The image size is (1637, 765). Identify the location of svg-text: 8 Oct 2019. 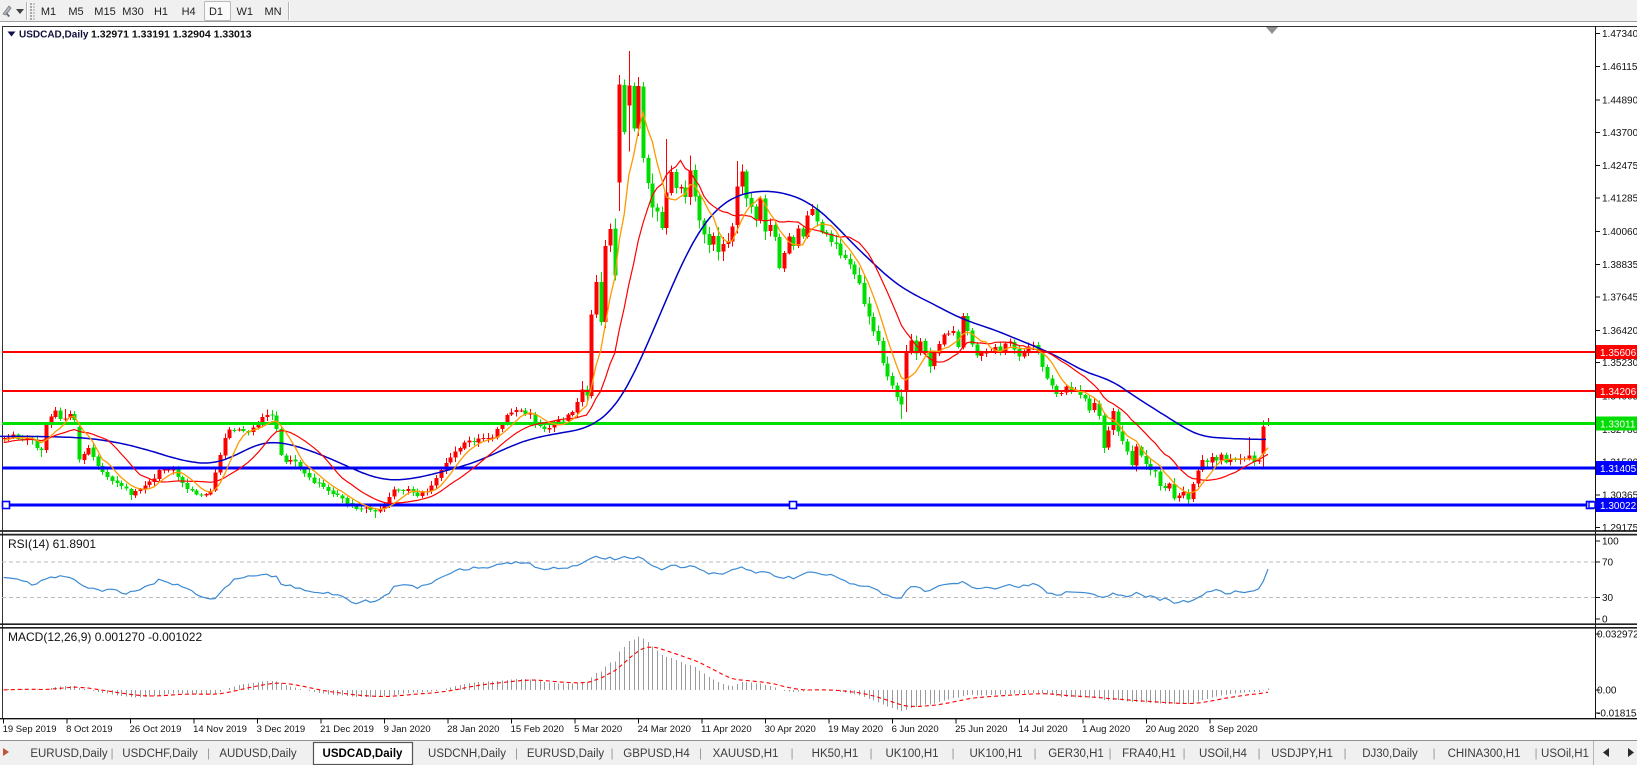
(89, 729).